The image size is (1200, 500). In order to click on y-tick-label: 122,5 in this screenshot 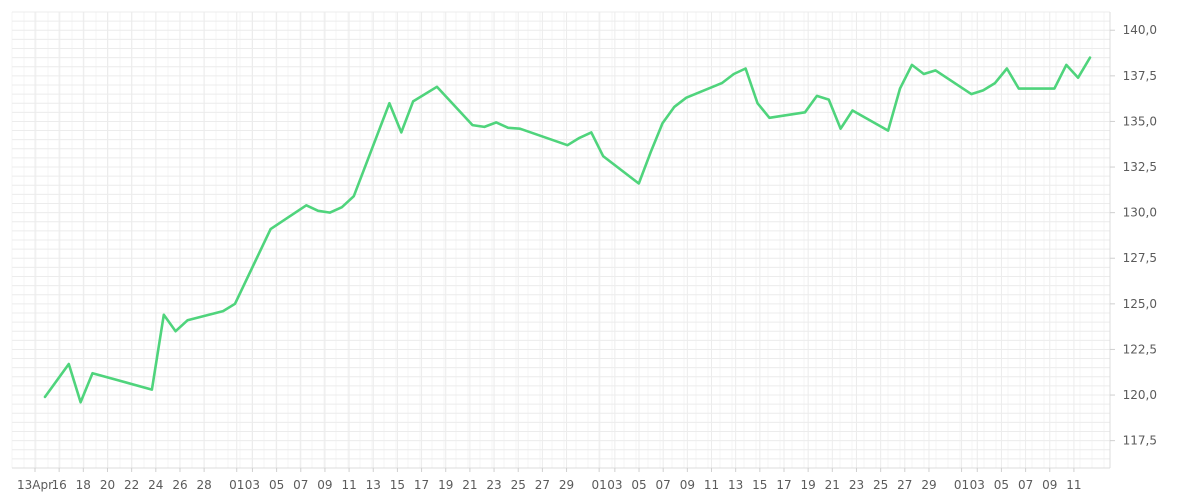, I will do `click(1140, 349)`.